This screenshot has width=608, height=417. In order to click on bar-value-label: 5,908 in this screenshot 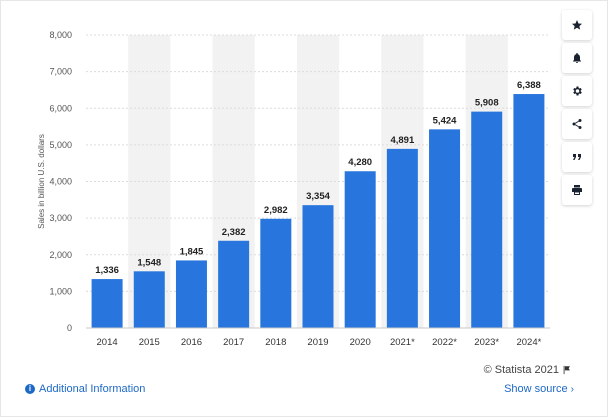, I will do `click(487, 103)`.